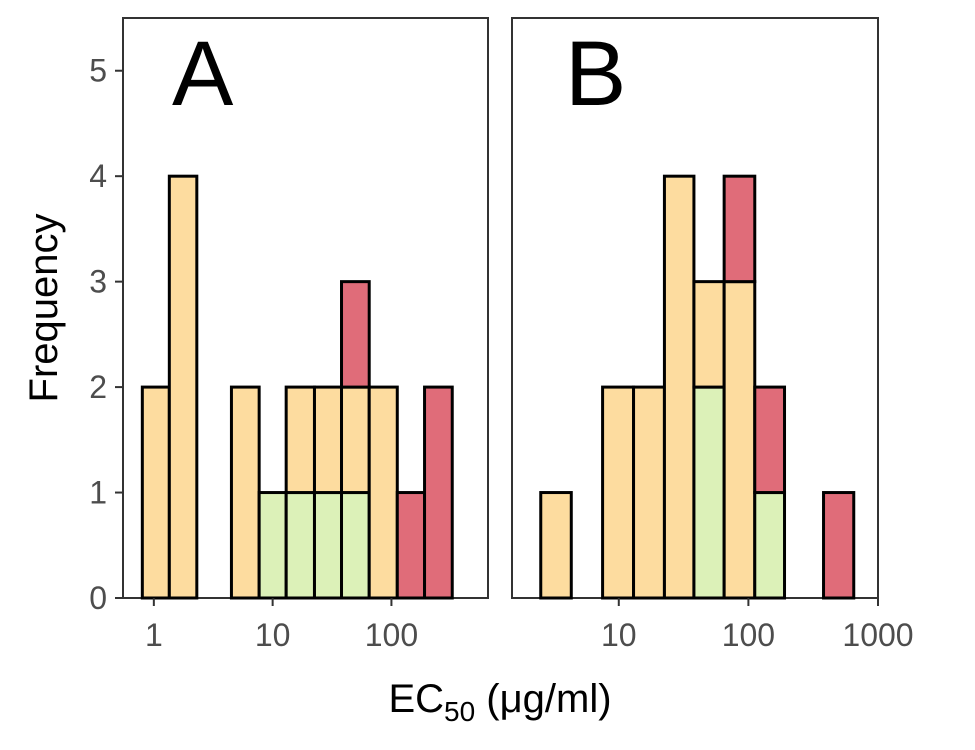 The image size is (975, 750). I want to click on panel-a-bar-3-green, so click(272, 545).